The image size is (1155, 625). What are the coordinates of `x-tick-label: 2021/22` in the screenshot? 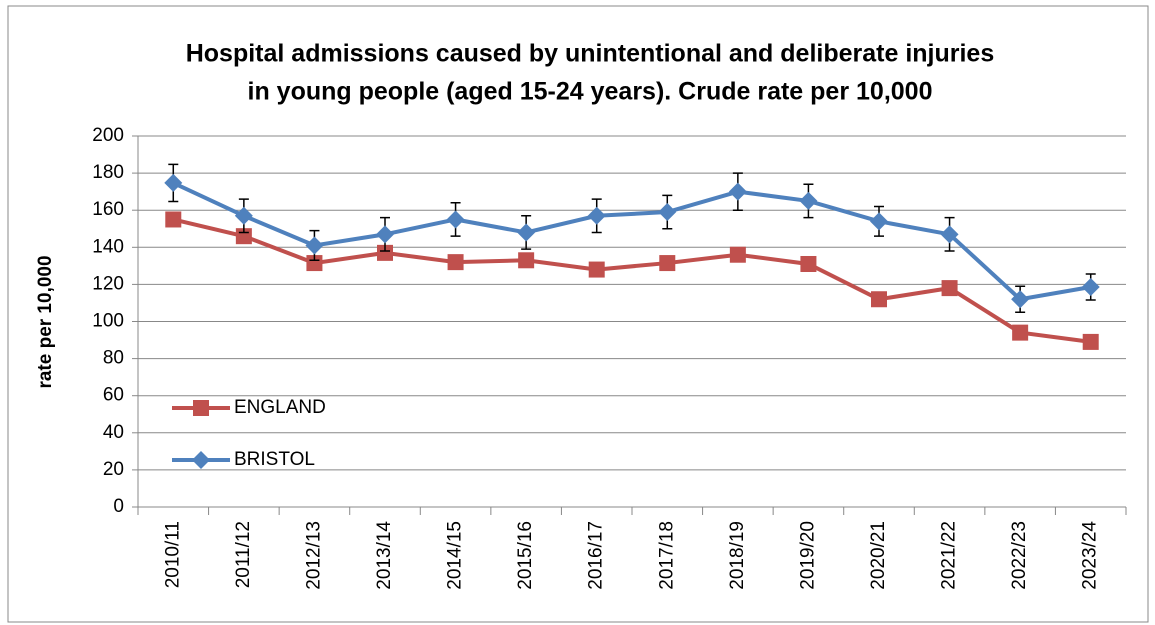 It's located at (949, 555).